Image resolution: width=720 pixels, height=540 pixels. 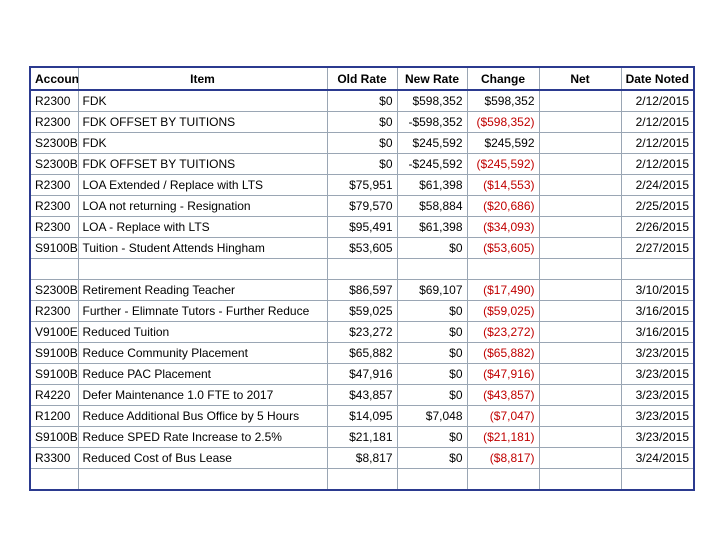 I want to click on column-header-old-rate: Old Rate, so click(x=362, y=78).